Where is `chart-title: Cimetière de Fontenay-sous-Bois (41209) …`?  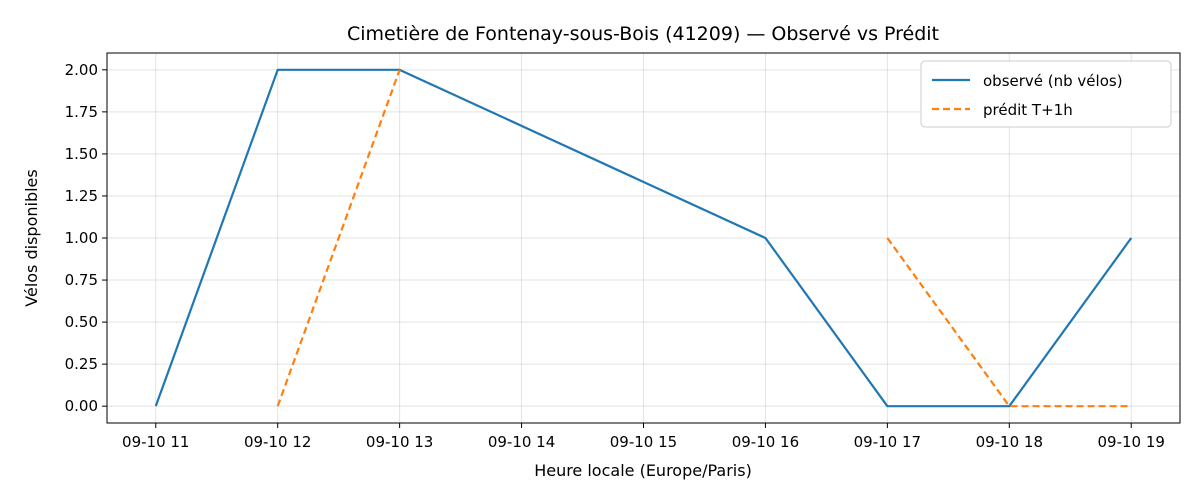 chart-title: Cimetière de Fontenay-sous-Bois (41209) … is located at coordinates (643, 34).